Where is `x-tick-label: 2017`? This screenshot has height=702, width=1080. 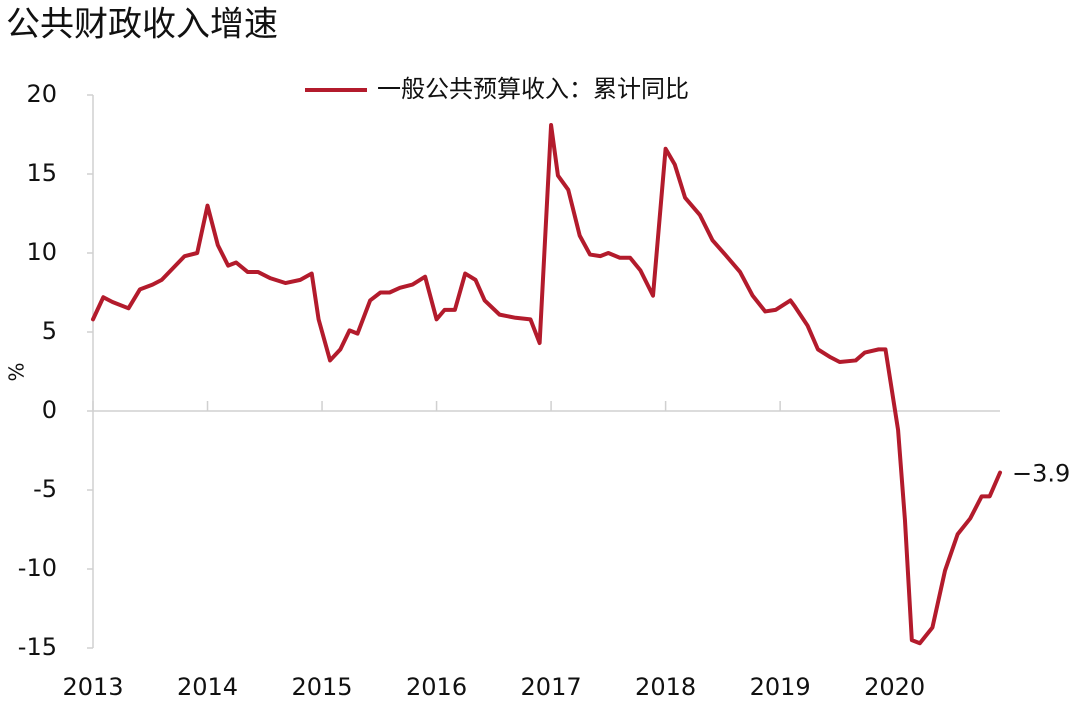 x-tick-label: 2017 is located at coordinates (551, 687).